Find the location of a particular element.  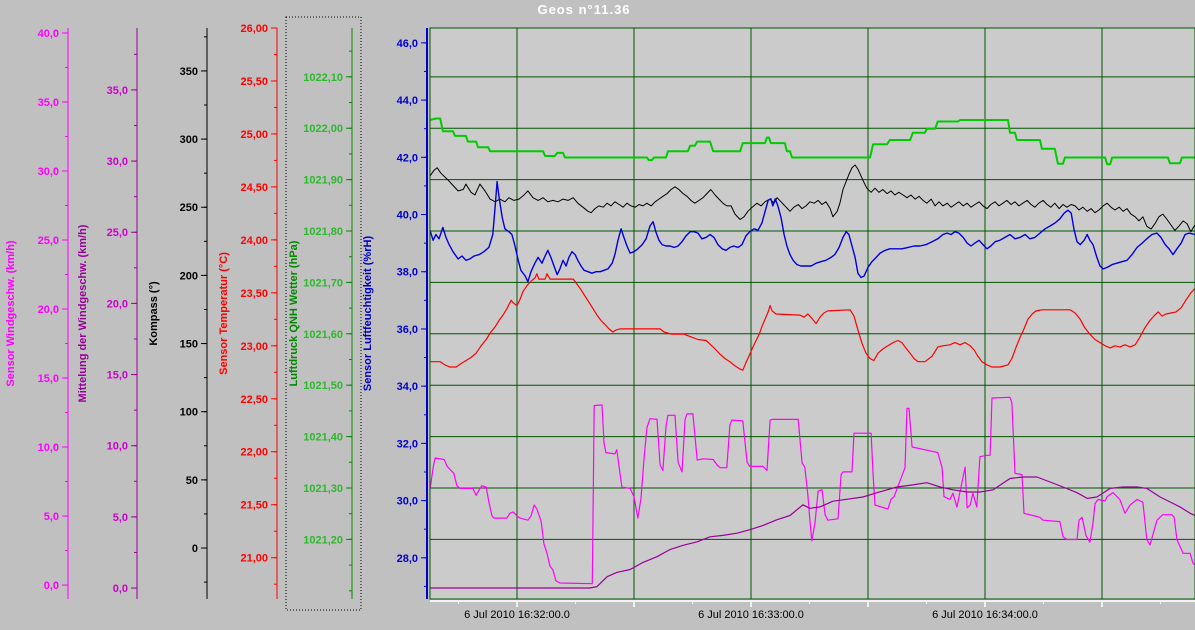

axis-kompass-tick-label: 150 is located at coordinates (189, 345).